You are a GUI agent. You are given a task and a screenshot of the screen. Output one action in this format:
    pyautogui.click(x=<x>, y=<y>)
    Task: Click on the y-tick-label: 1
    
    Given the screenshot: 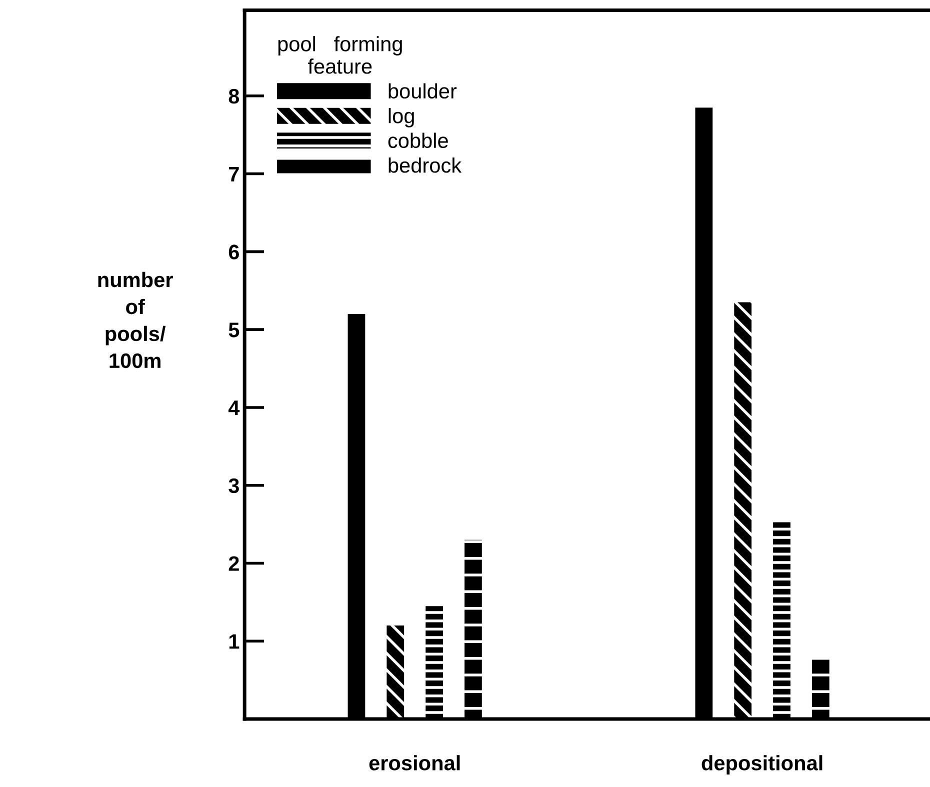 What is the action you would take?
    pyautogui.click(x=234, y=641)
    